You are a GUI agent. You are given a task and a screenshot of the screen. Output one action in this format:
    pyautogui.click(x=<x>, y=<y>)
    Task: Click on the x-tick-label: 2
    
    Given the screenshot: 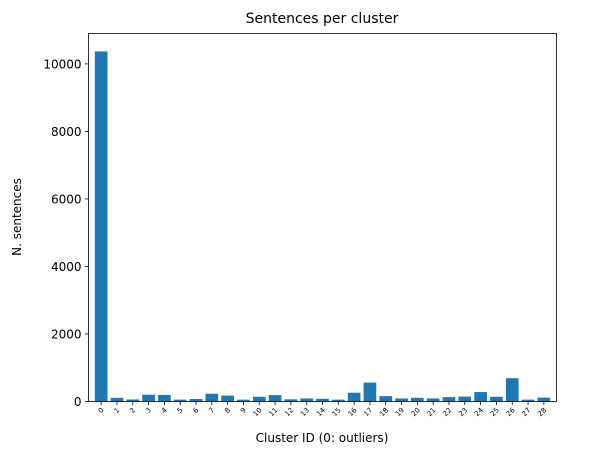 What is the action you would take?
    pyautogui.click(x=132, y=410)
    